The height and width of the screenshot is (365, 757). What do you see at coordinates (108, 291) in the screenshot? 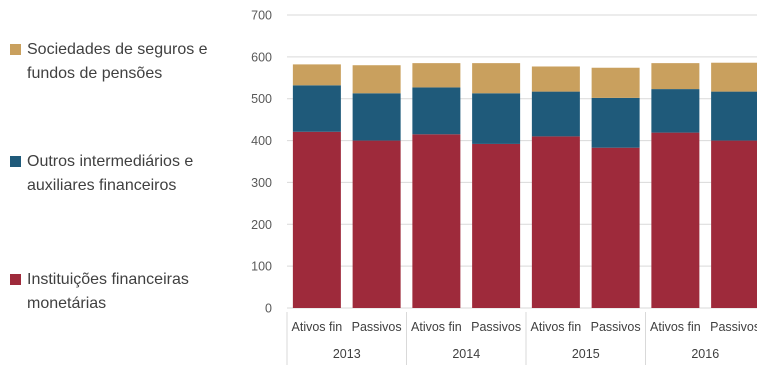
I see `legend-label-monetarias: Instituições financeiras monetárias` at bounding box center [108, 291].